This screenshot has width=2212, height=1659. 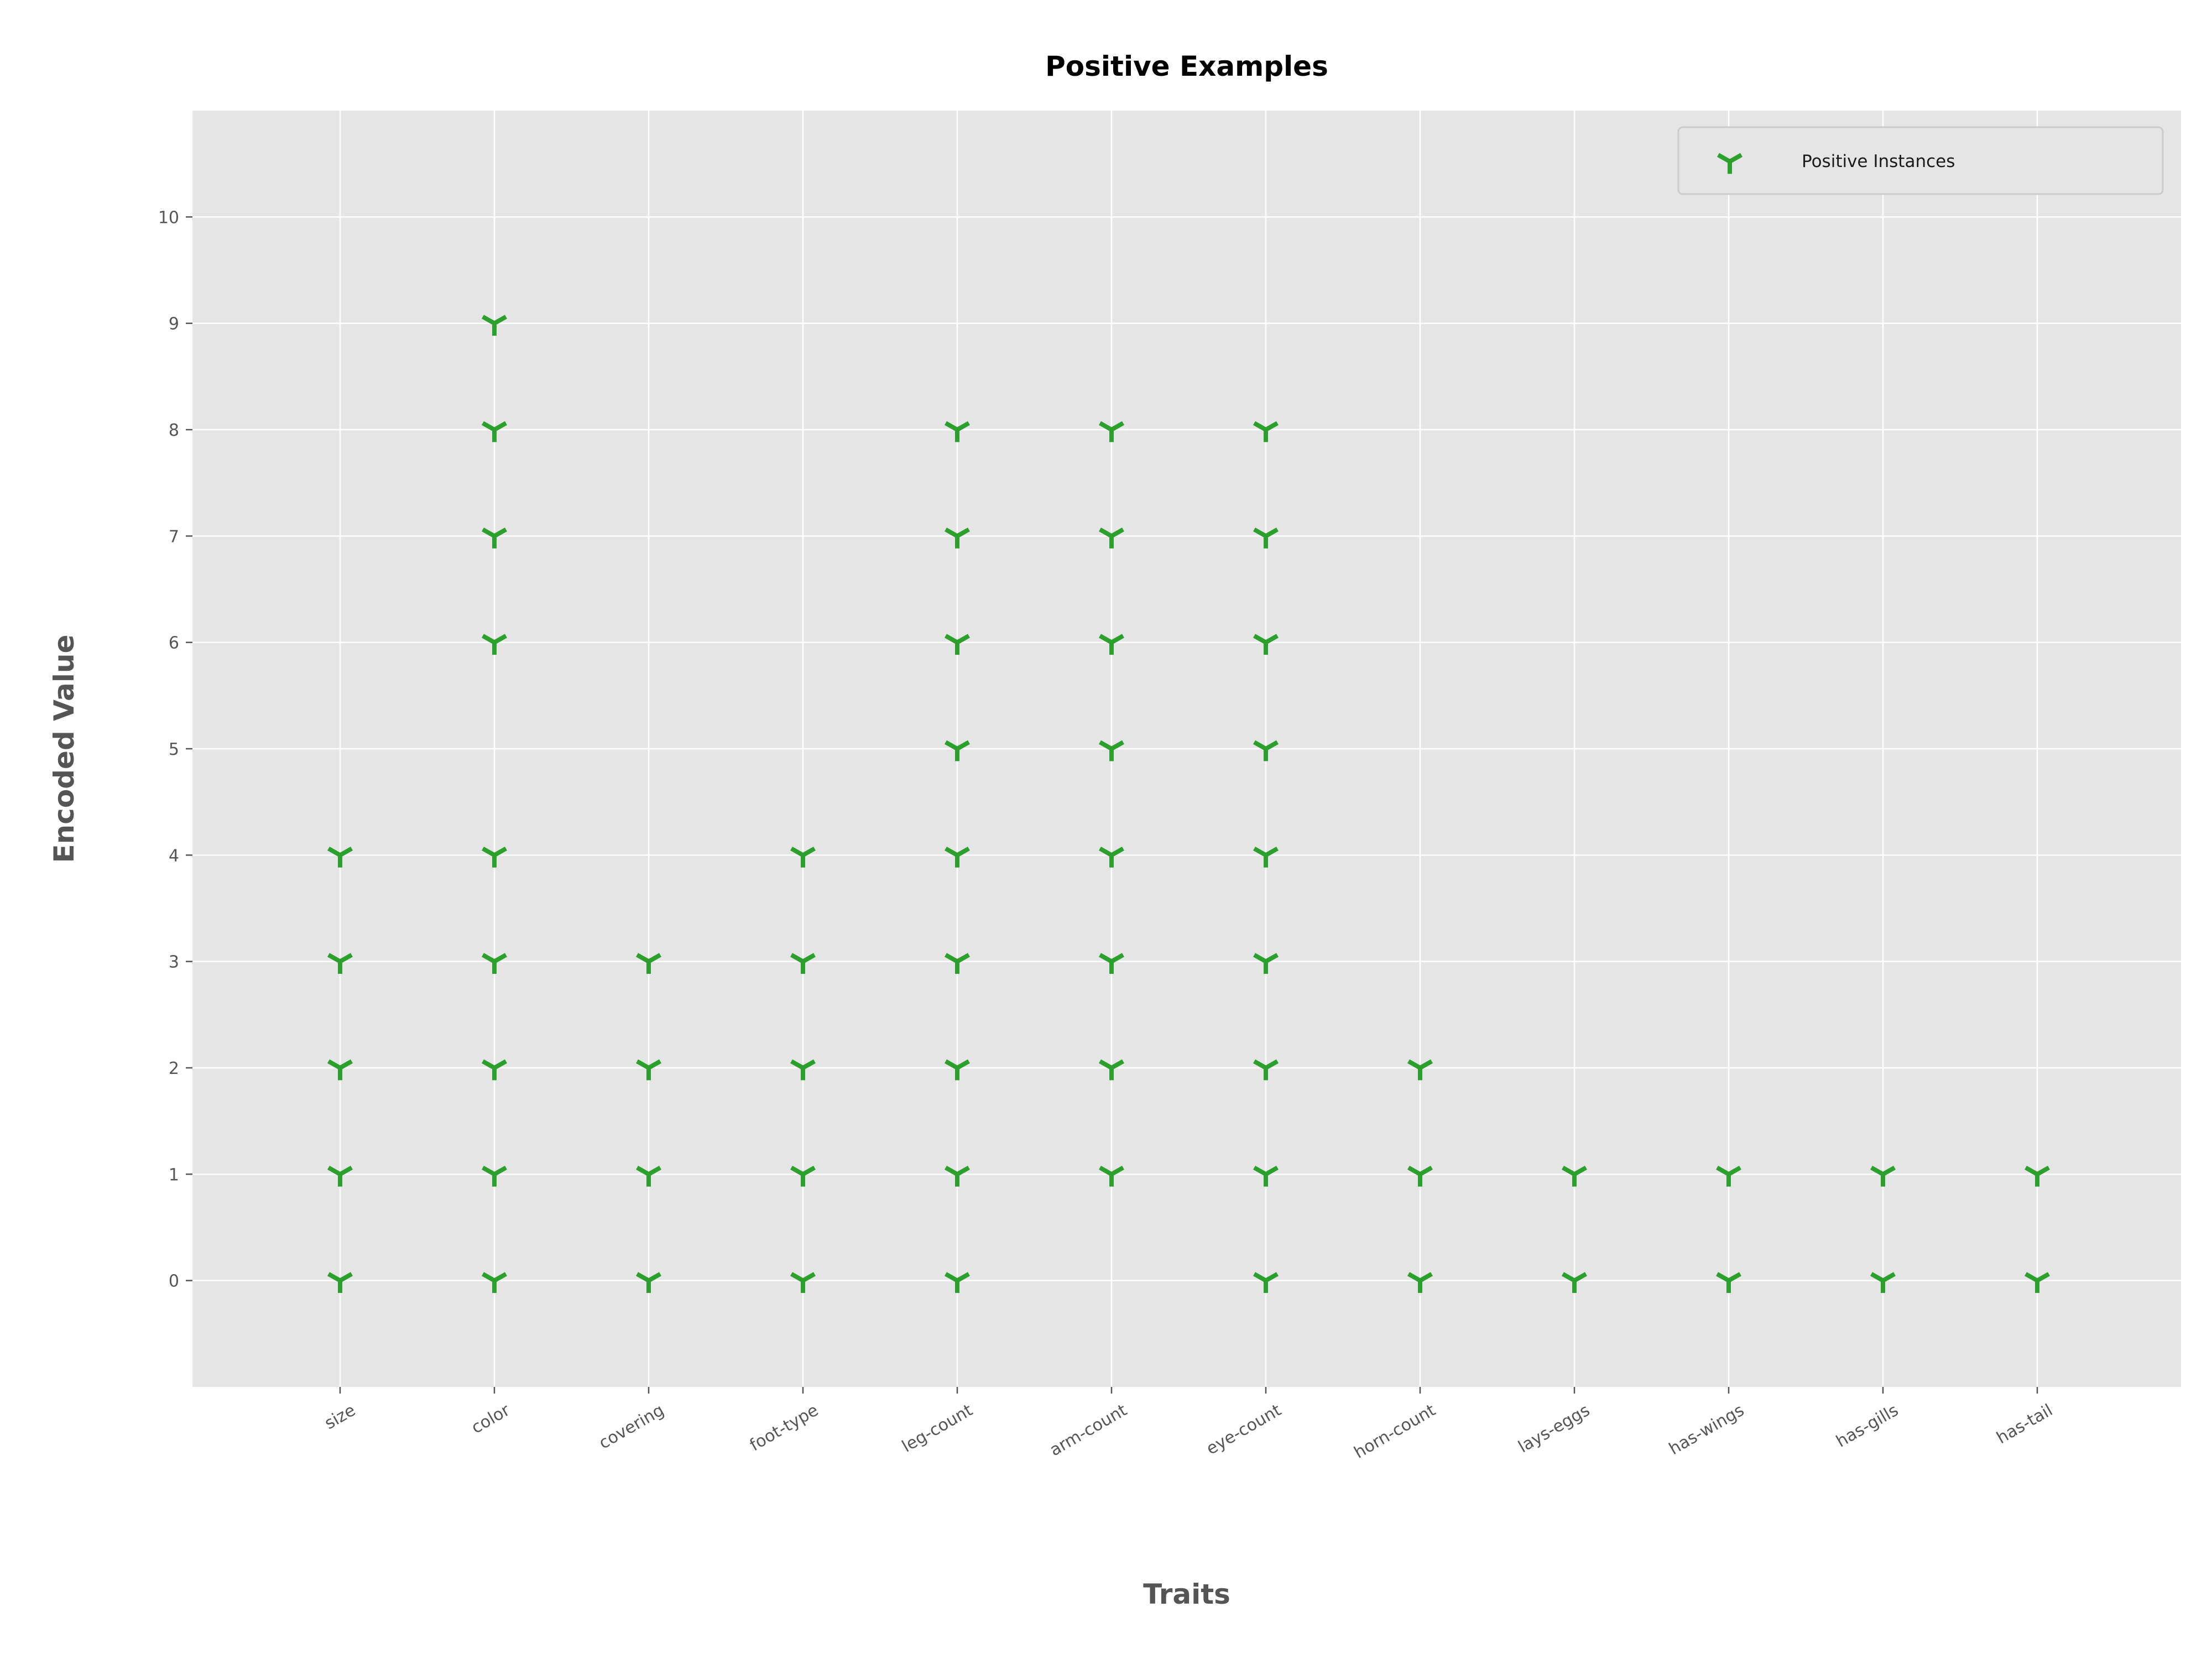 I want to click on y-tick-label: 6, so click(x=174, y=643).